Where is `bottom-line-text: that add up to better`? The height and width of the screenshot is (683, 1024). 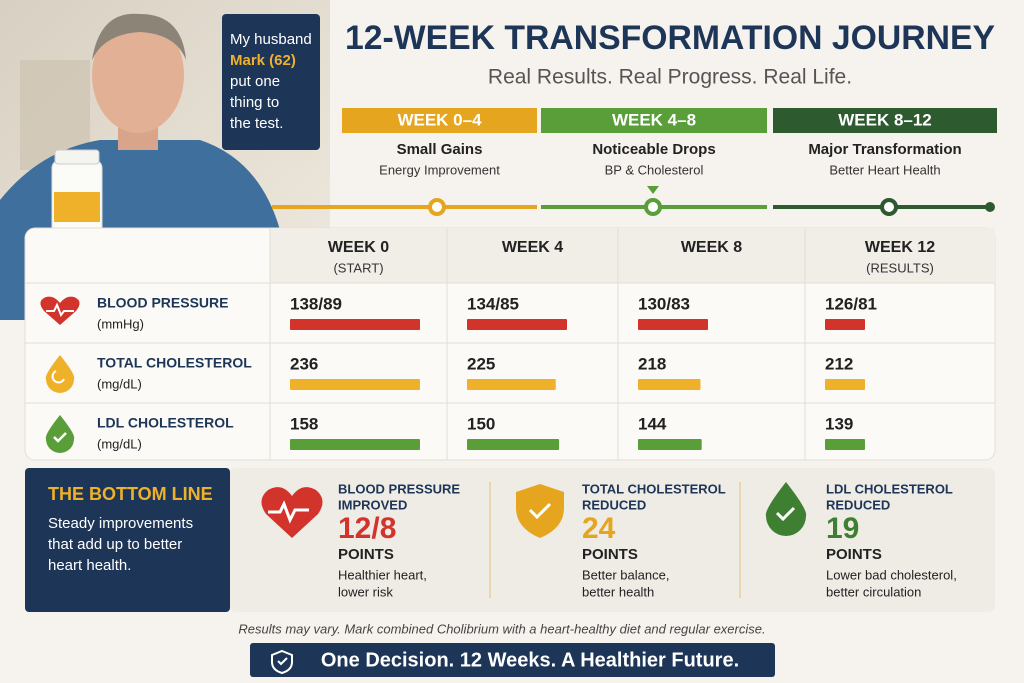
bottom-line-text: that add up to better is located at coordinates (115, 544).